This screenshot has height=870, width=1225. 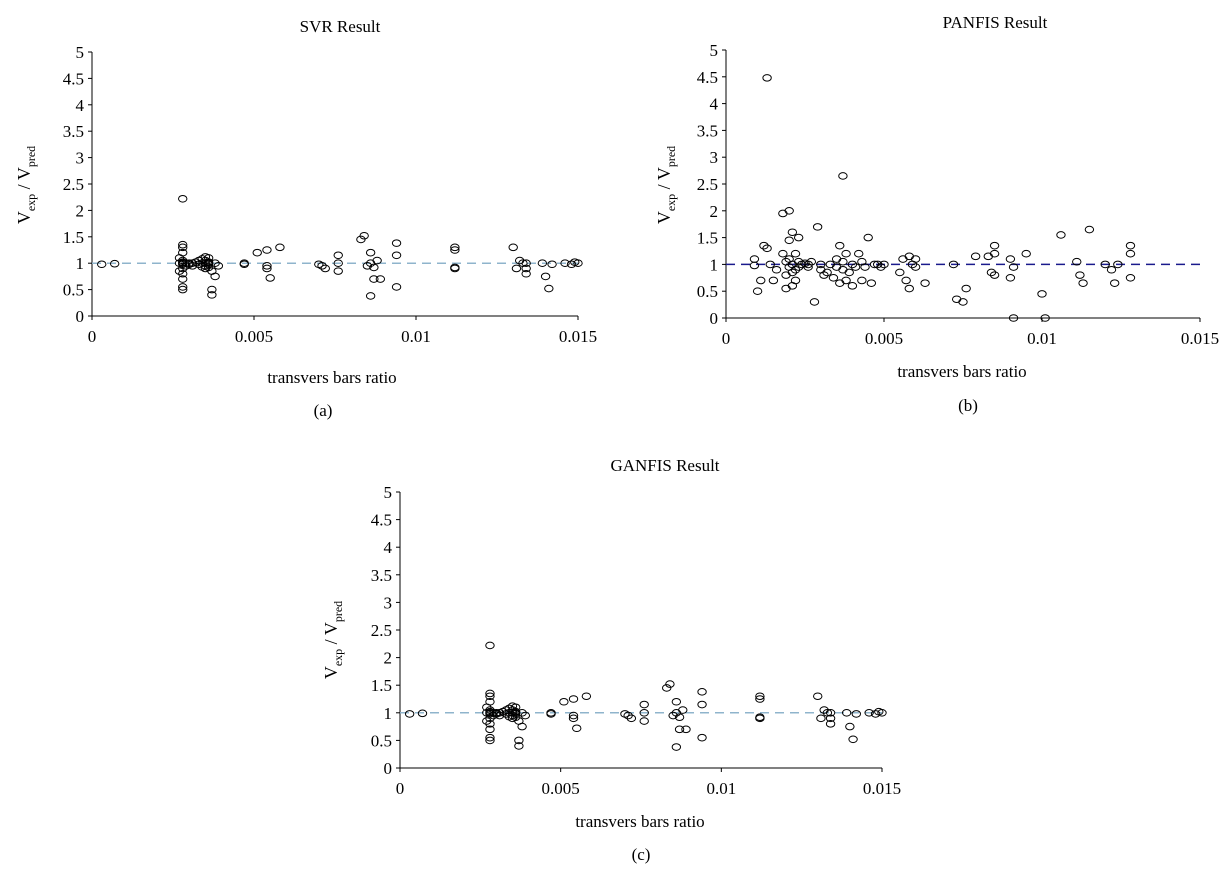 What do you see at coordinates (664, 217) in the screenshot?
I see `y-label-v1: V` at bounding box center [664, 217].